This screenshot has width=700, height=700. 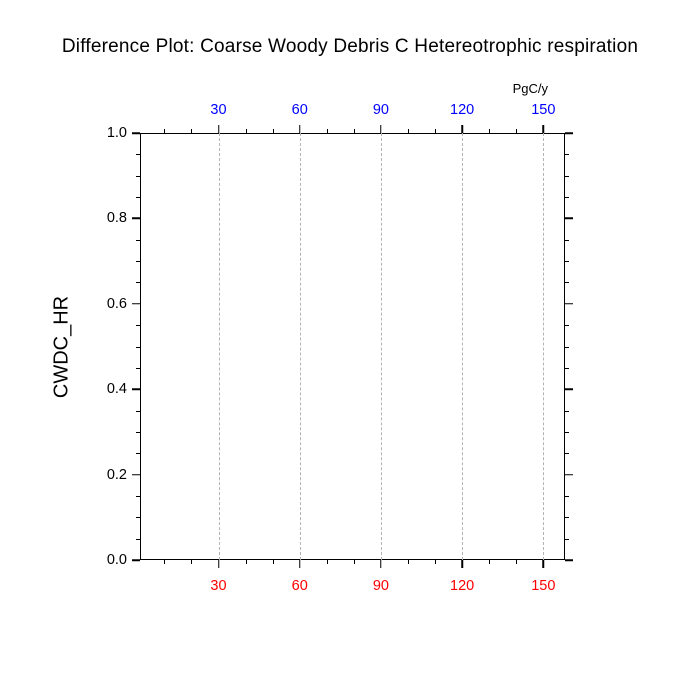 What do you see at coordinates (116, 218) in the screenshot?
I see `y-tick-label-left: 0.8` at bounding box center [116, 218].